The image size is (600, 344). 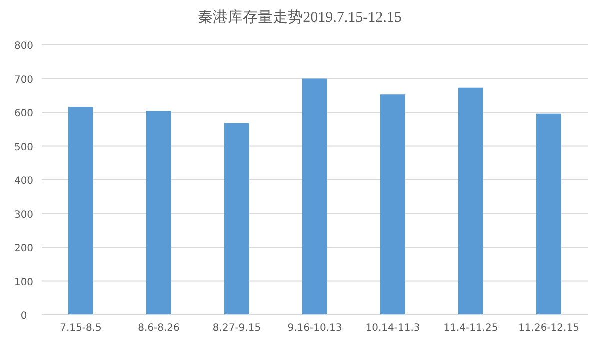 What do you see at coordinates (24, 249) in the screenshot?
I see `y-tick-label: 200` at bounding box center [24, 249].